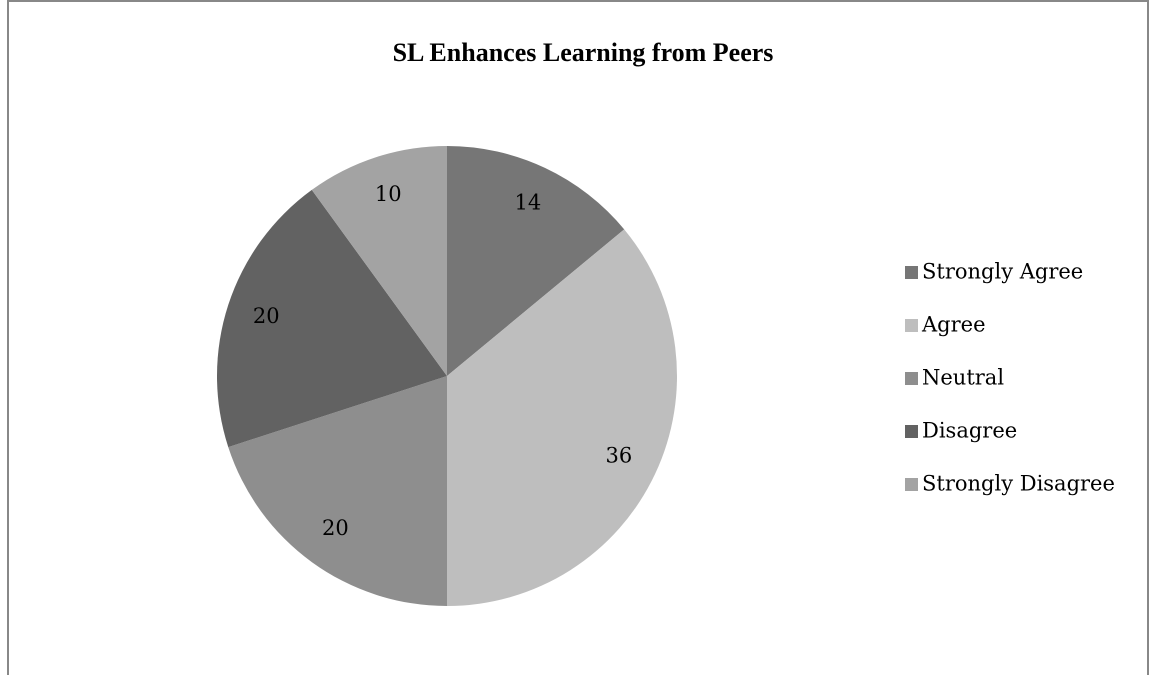  I want to click on data-label: 36, so click(619, 455).